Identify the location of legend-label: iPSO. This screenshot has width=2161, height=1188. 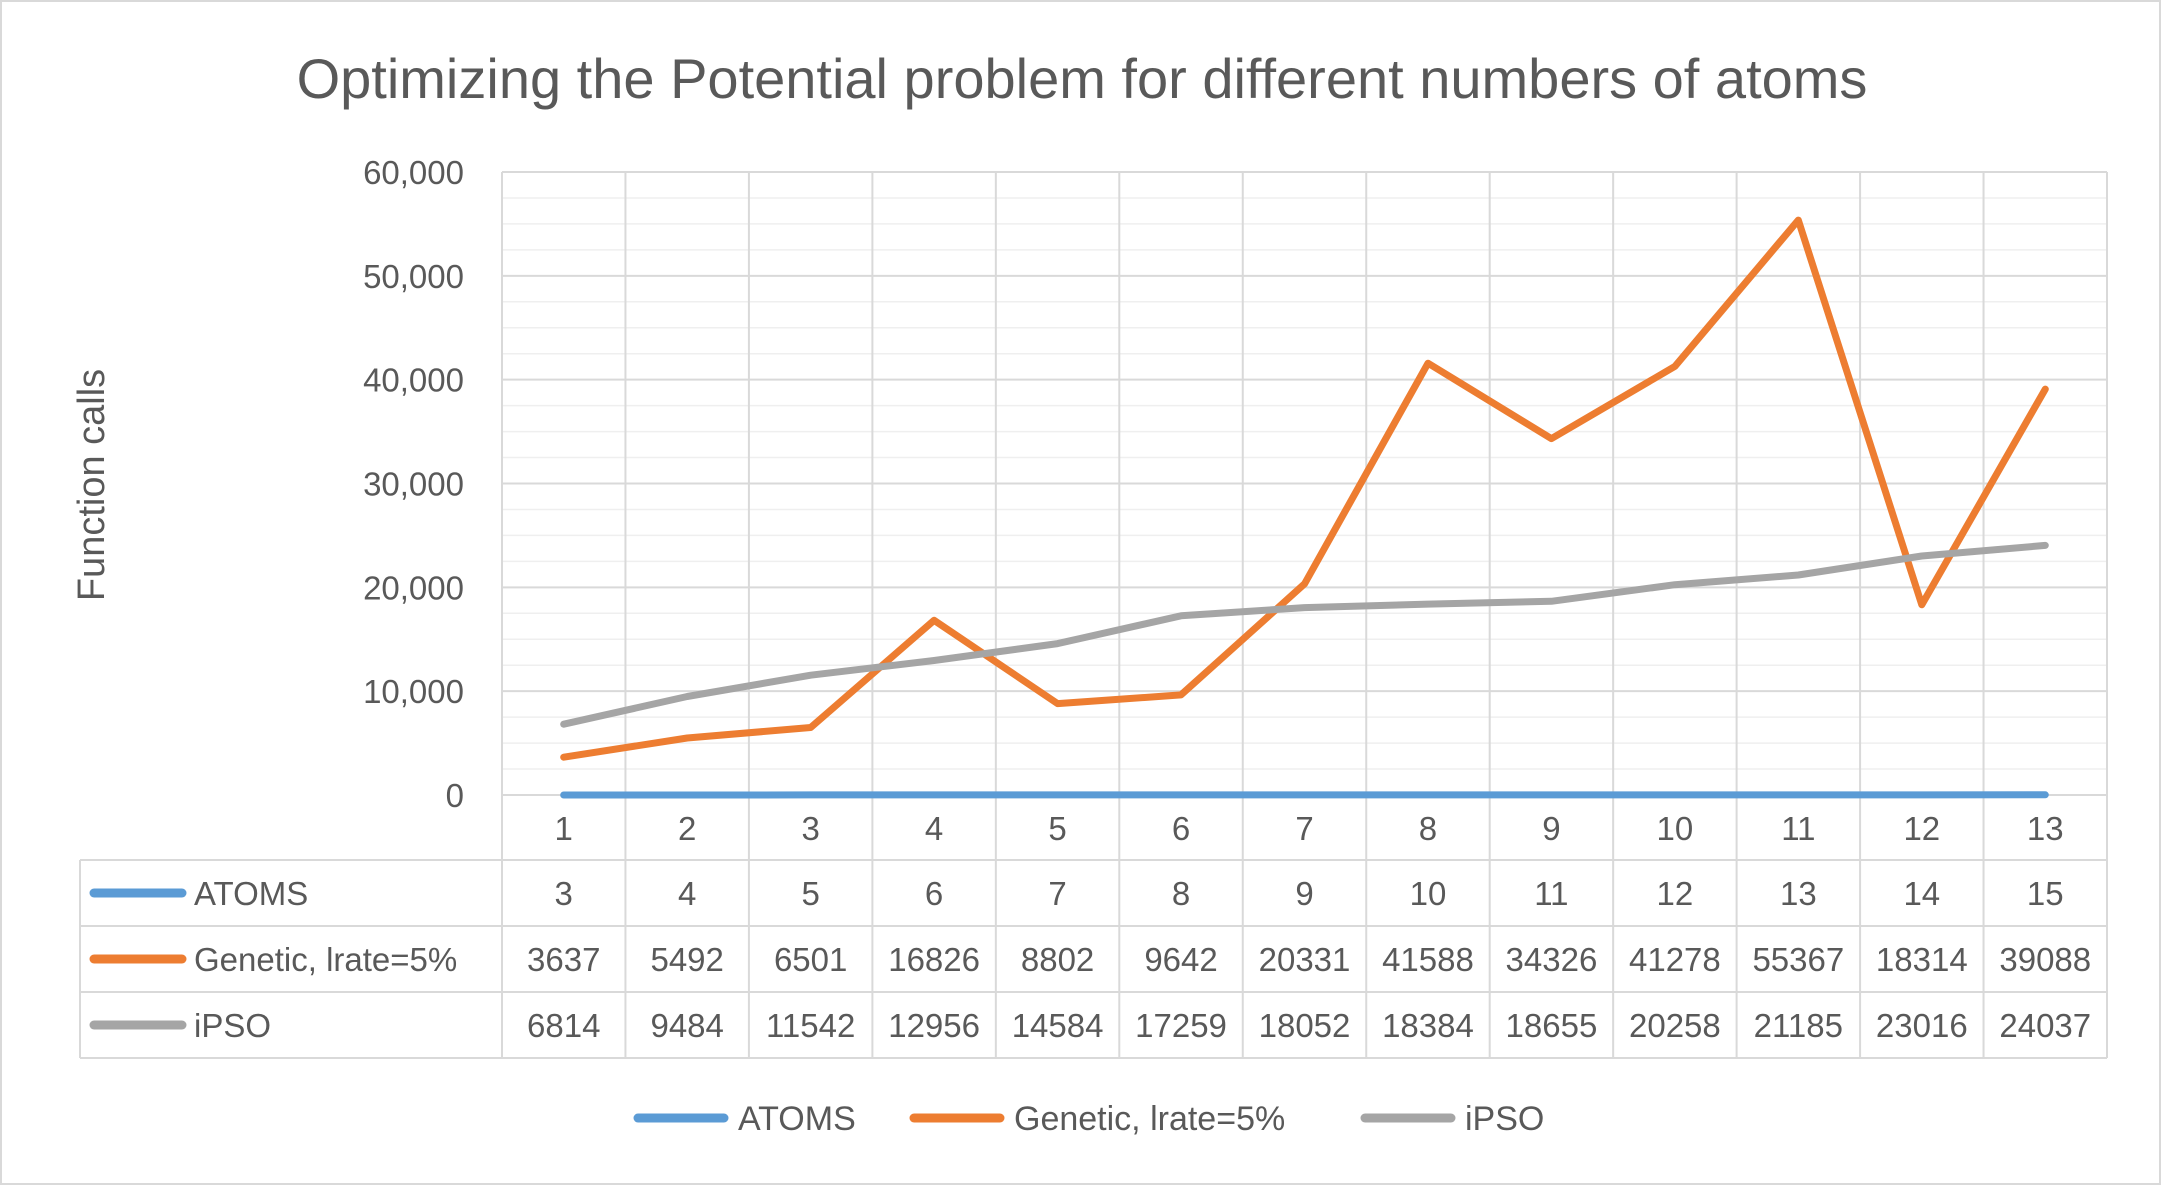
(1504, 1119).